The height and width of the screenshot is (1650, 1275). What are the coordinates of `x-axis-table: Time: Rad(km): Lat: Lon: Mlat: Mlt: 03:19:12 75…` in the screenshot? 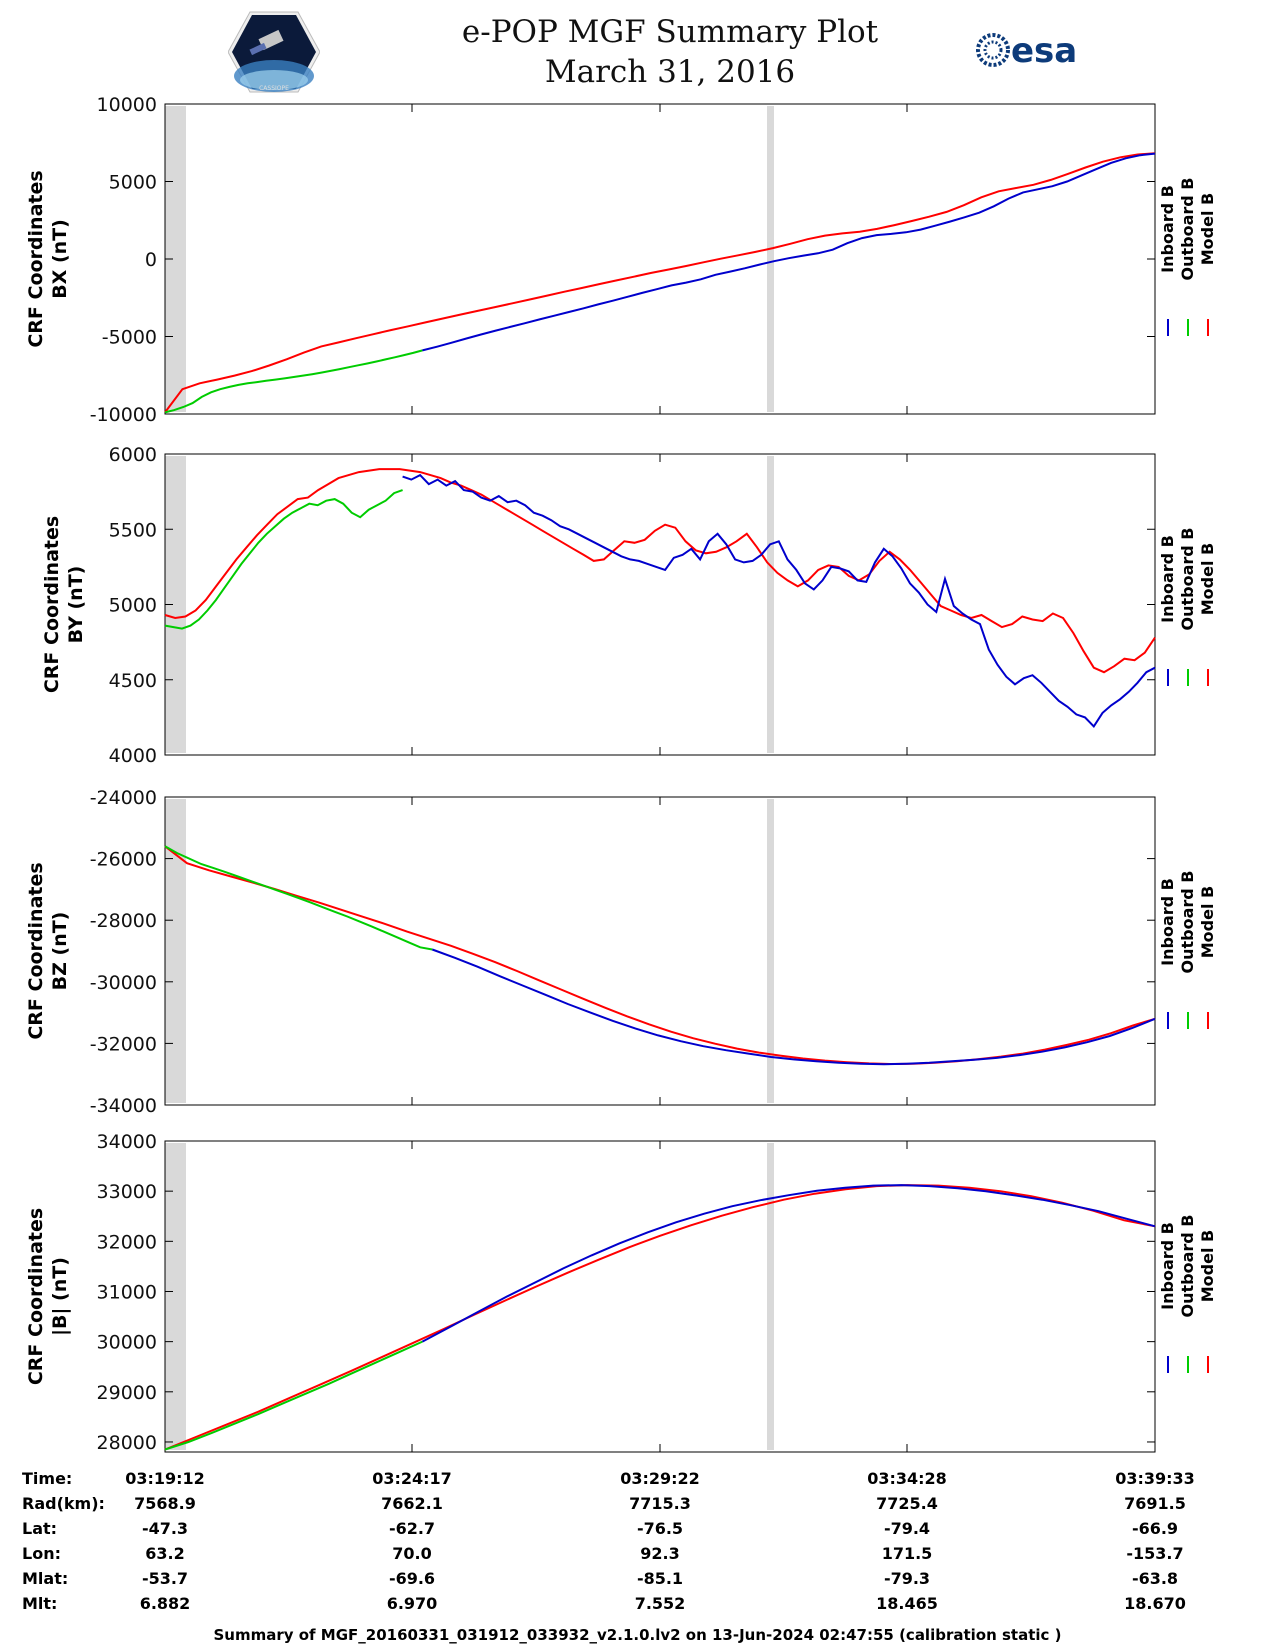 It's located at (608, 1541).